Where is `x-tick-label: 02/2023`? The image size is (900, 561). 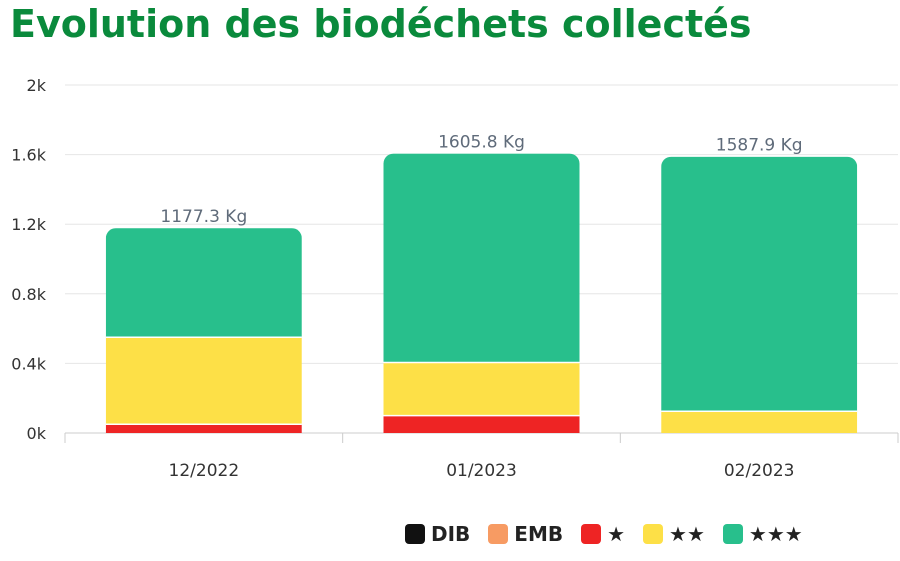
x-tick-label: 02/2023 is located at coordinates (759, 471).